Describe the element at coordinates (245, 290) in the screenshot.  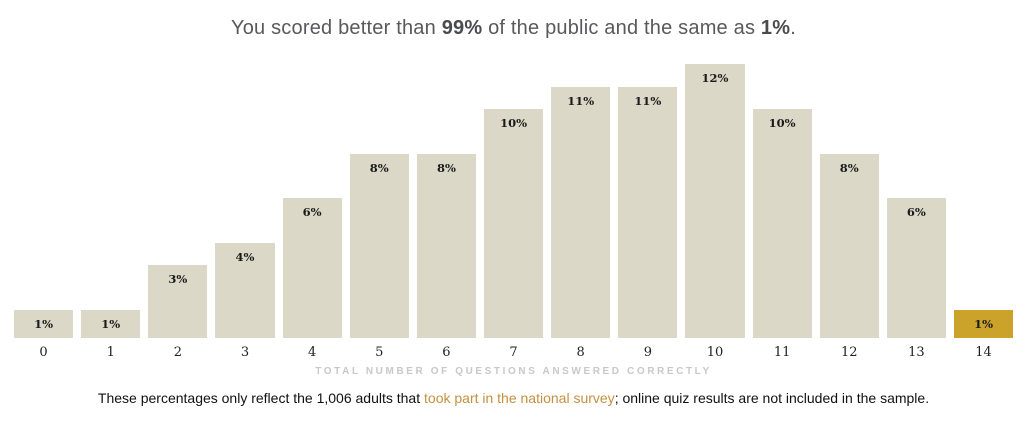
I see `bar: 4%` at that location.